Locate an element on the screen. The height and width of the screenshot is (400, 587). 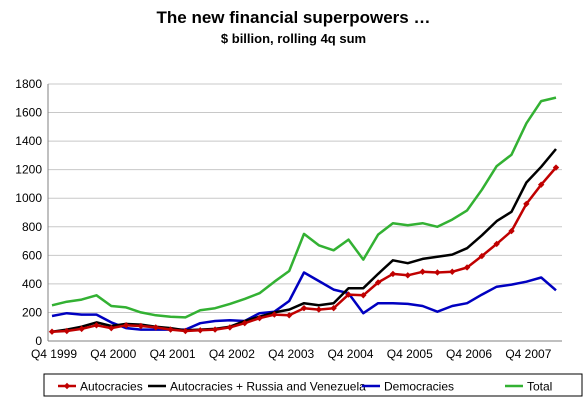
y-axis: 0 200 400 600 800 1000 1200 1400 1600 1800 is located at coordinates (28, 212).